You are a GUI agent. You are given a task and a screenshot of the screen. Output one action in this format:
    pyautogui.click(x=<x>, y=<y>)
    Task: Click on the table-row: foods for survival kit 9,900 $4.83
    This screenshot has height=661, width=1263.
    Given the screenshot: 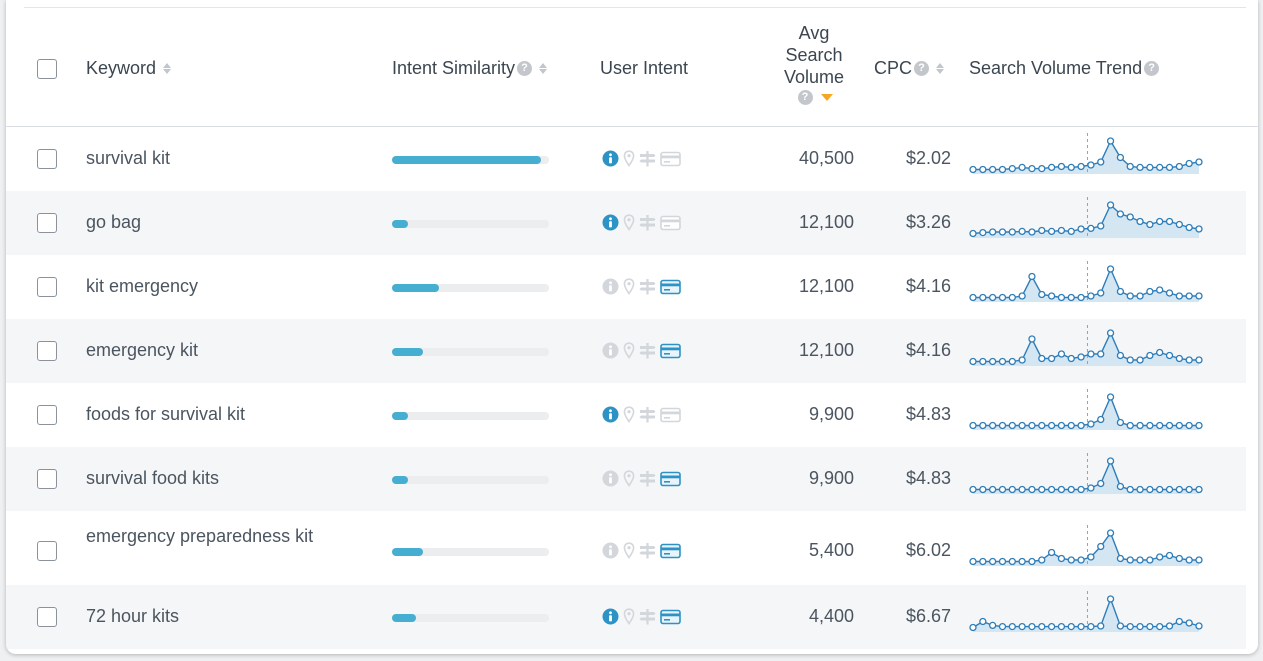 What is the action you would take?
    pyautogui.click(x=626, y=415)
    